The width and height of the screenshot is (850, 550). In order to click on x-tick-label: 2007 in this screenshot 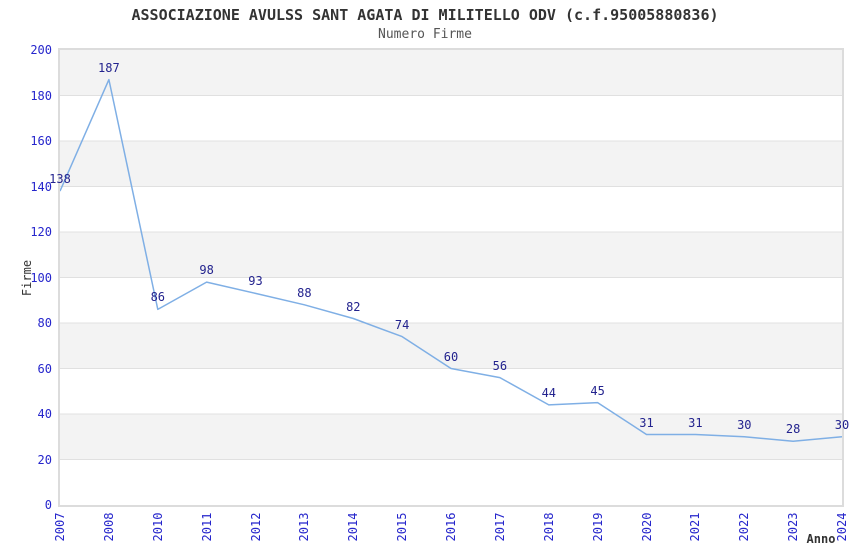, I will do `click(60, 527)`.